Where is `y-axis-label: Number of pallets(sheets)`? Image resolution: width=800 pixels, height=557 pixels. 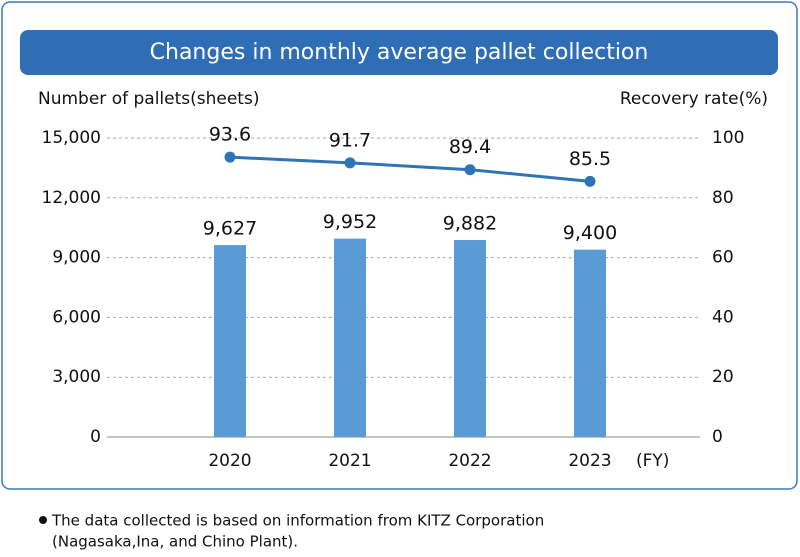 y-axis-label: Number of pallets(sheets) is located at coordinates (148, 99).